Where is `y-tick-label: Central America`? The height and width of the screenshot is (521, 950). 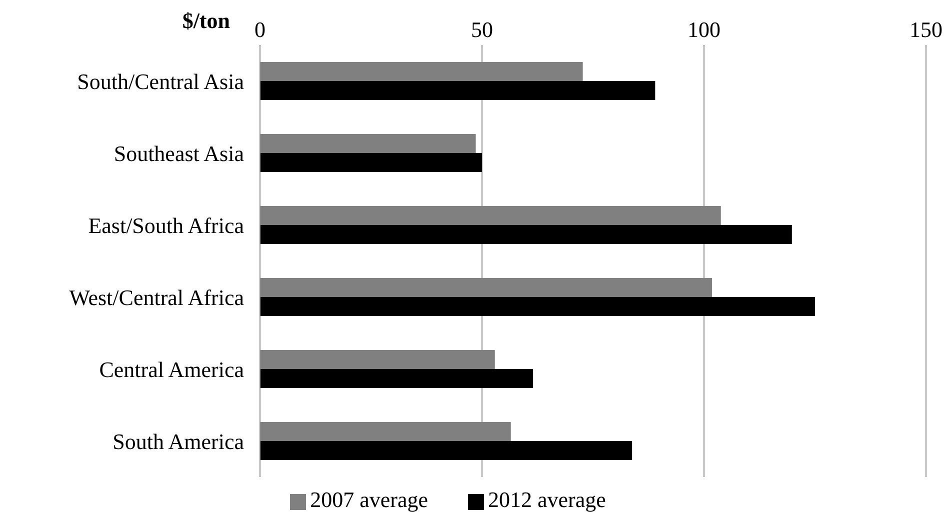 y-tick-label: Central America is located at coordinates (171, 369).